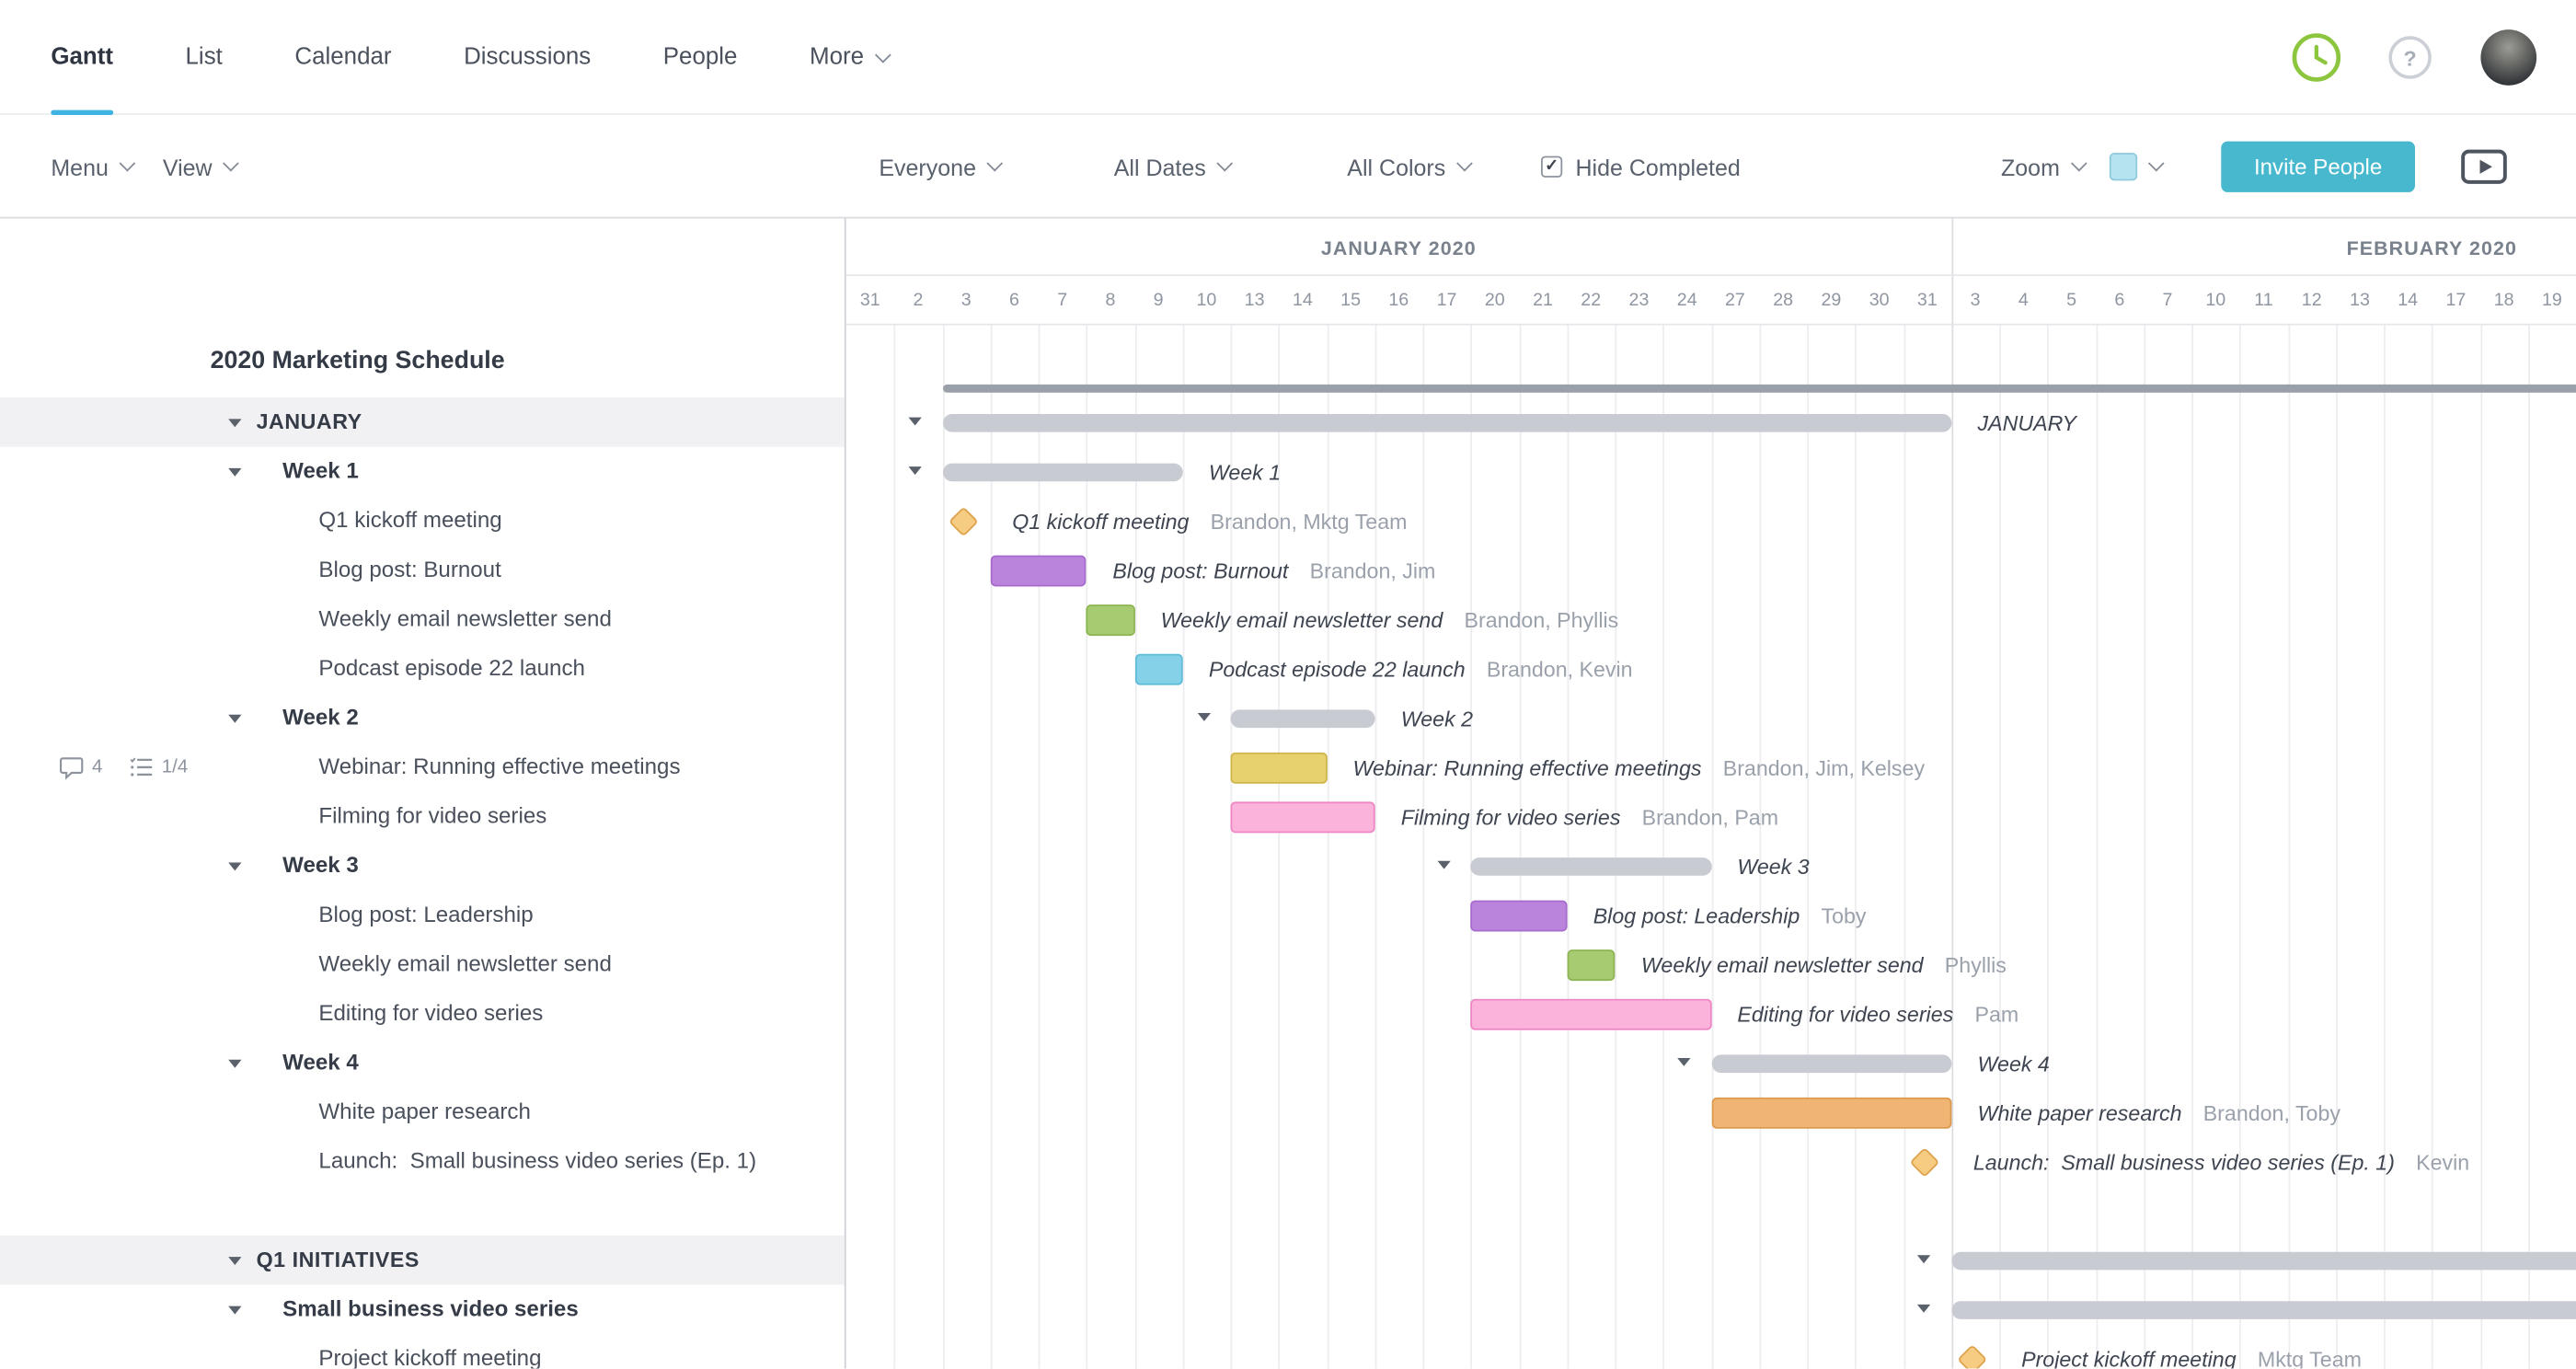 Image resolution: width=2576 pixels, height=1369 pixels. What do you see at coordinates (159, 766) in the screenshot?
I see `checklist-indicator: 1/4` at bounding box center [159, 766].